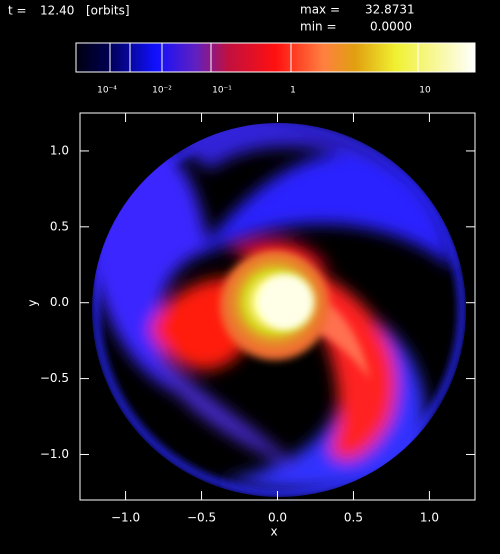  I want to click on time-value: 12.40, so click(57, 11).